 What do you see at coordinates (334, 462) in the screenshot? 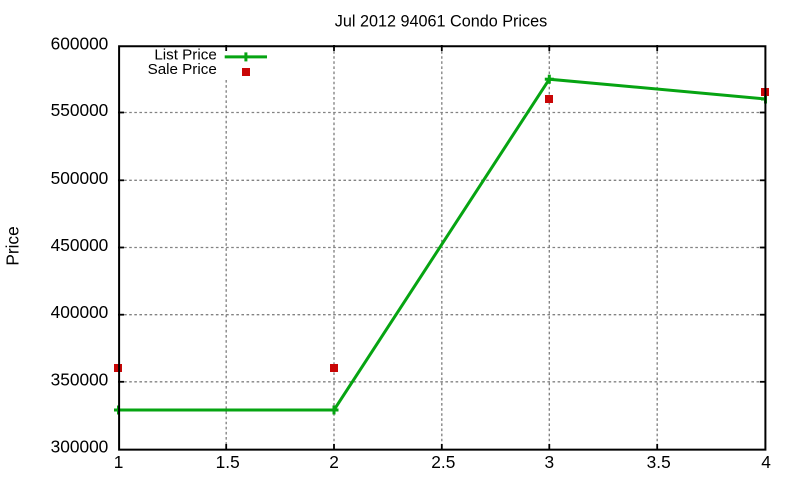
I see `svg-text: 2` at bounding box center [334, 462].